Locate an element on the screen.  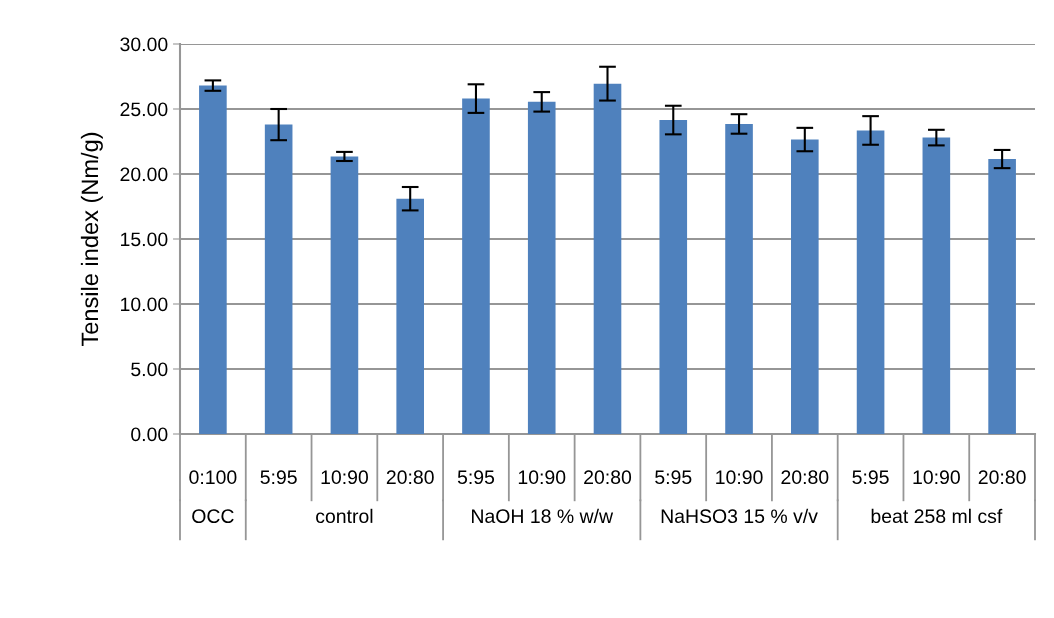
text: beat 258 ml csf is located at coordinates (937, 516).